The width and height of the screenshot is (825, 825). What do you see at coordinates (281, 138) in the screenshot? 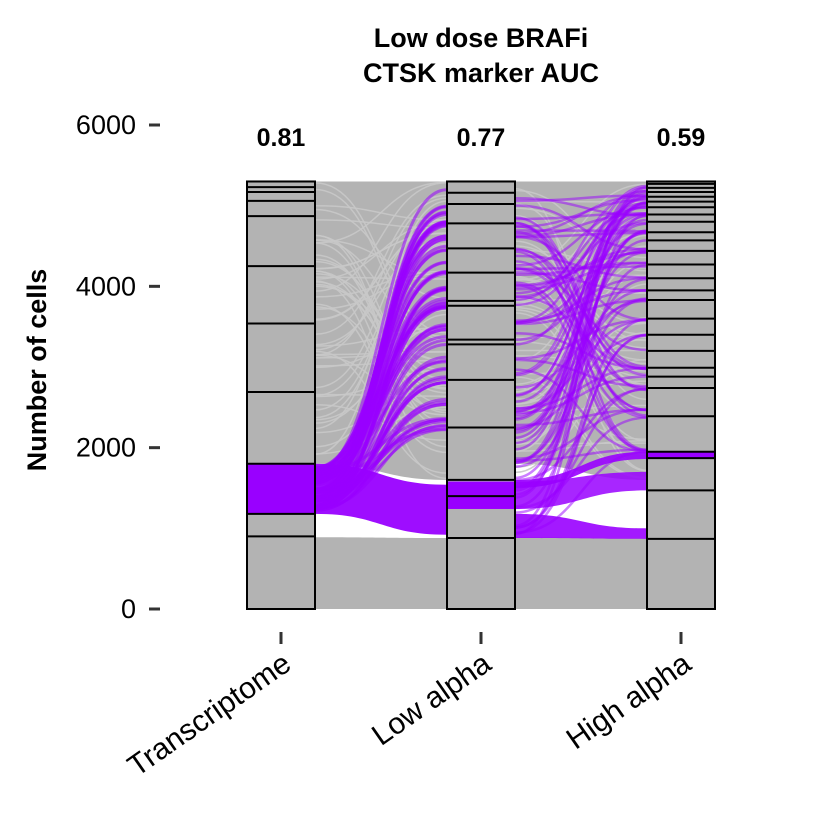
I see `auc-label: 0.81` at bounding box center [281, 138].